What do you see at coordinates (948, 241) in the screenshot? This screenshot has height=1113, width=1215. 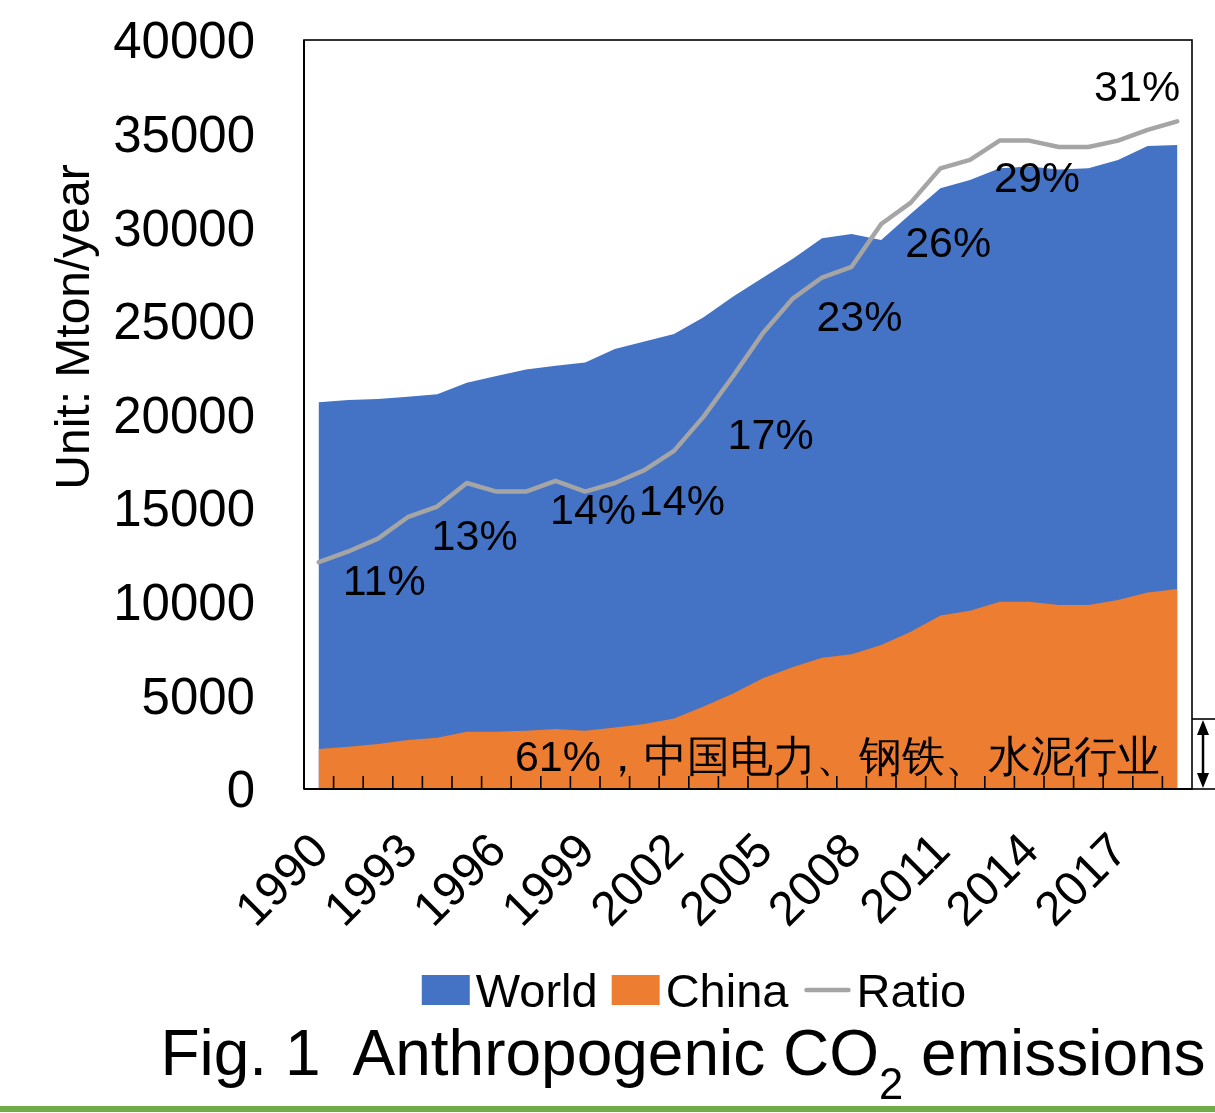 I see `data-label: 26%` at bounding box center [948, 241].